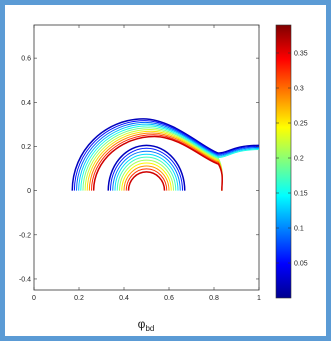 The width and height of the screenshot is (331, 341). What do you see at coordinates (301, 264) in the screenshot?
I see `colorbar-tick-label: 0.05` at bounding box center [301, 264].